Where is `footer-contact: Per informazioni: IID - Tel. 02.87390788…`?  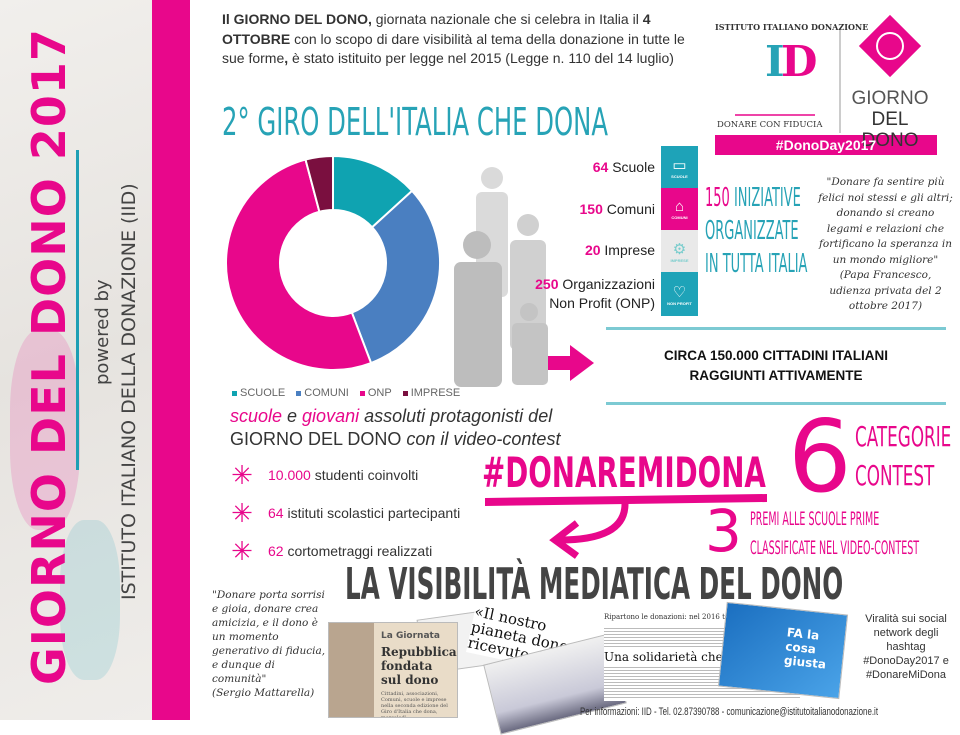
footer-contact: Per informazioni: IID - Tel. 02.87390788… is located at coordinates (729, 712).